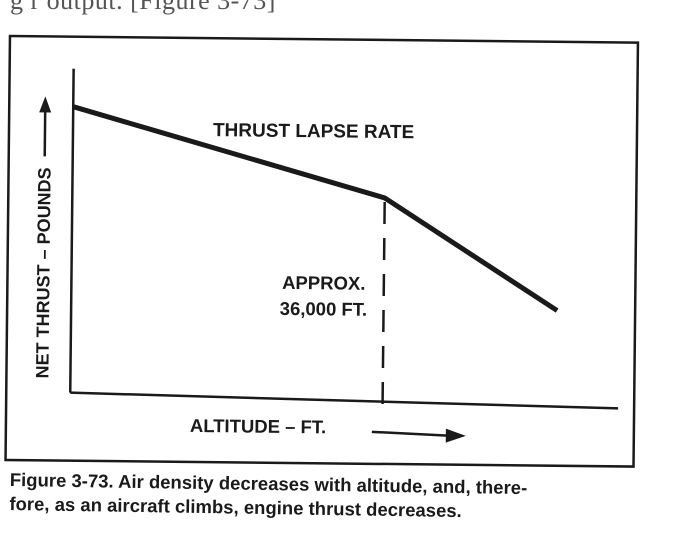 The image size is (692, 548). I want to click on x-axis-label: ALTITUDE – FT., so click(258, 426).